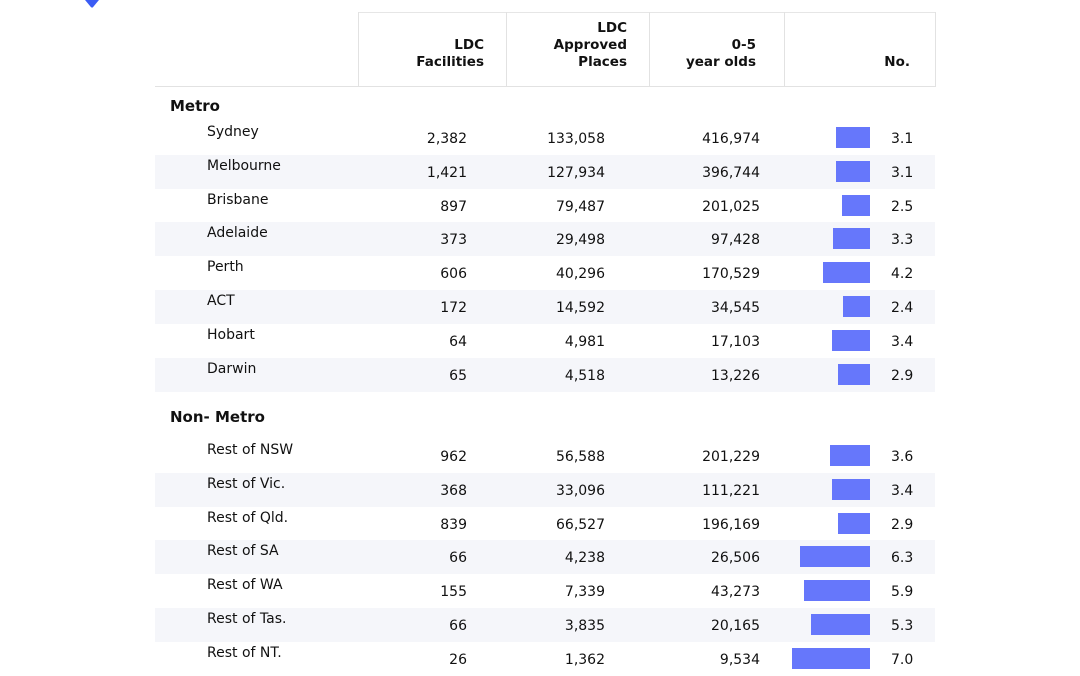 The width and height of the screenshot is (1080, 676). I want to click on table-row: Hobart 64 4,981 17,103 3.4, so click(545, 341).